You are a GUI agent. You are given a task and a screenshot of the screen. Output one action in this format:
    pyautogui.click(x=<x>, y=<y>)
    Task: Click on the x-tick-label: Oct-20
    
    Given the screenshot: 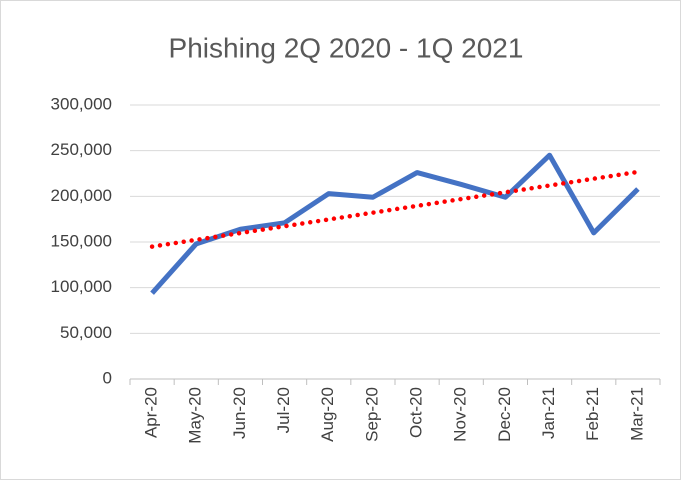 What is the action you would take?
    pyautogui.click(x=416, y=412)
    